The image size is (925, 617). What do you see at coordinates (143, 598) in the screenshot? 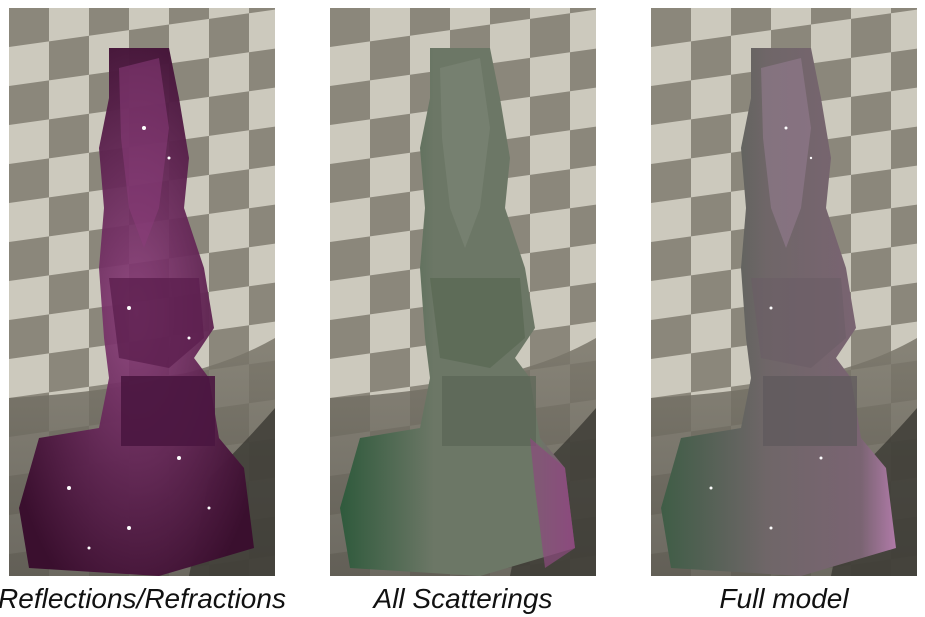
I see `caption-reflections-refractions: Reflections/Refractions` at bounding box center [143, 598].